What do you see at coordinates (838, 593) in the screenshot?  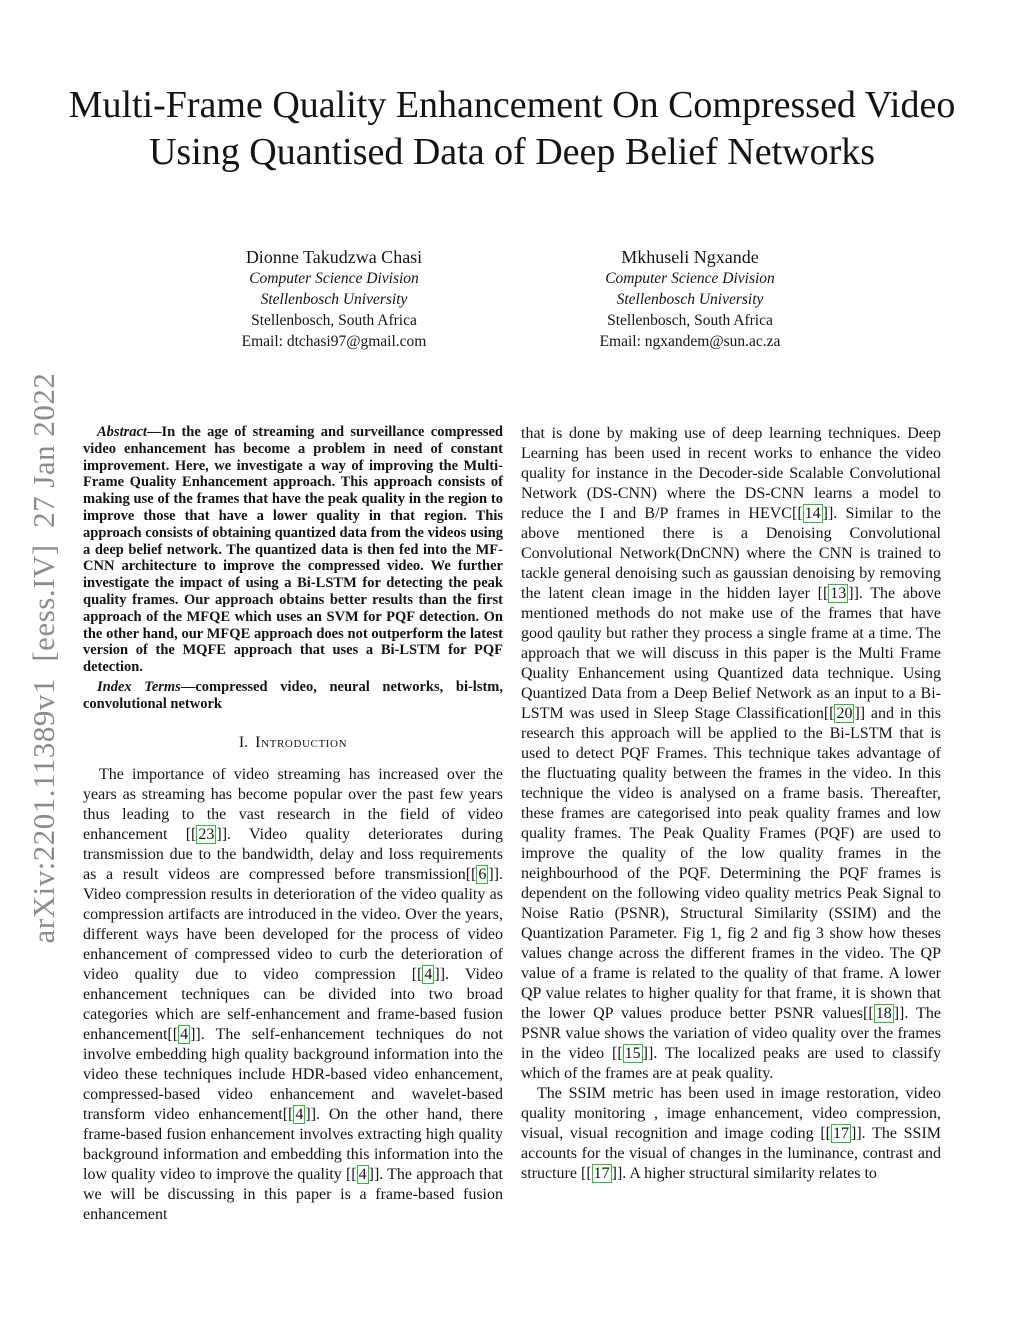 I see `citation-link-13: 13` at bounding box center [838, 593].